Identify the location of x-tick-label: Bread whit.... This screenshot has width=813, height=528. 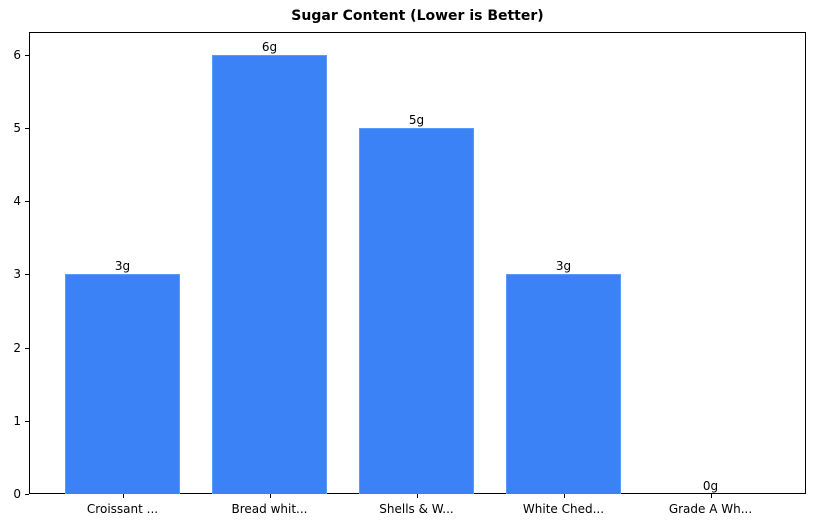
(269, 509).